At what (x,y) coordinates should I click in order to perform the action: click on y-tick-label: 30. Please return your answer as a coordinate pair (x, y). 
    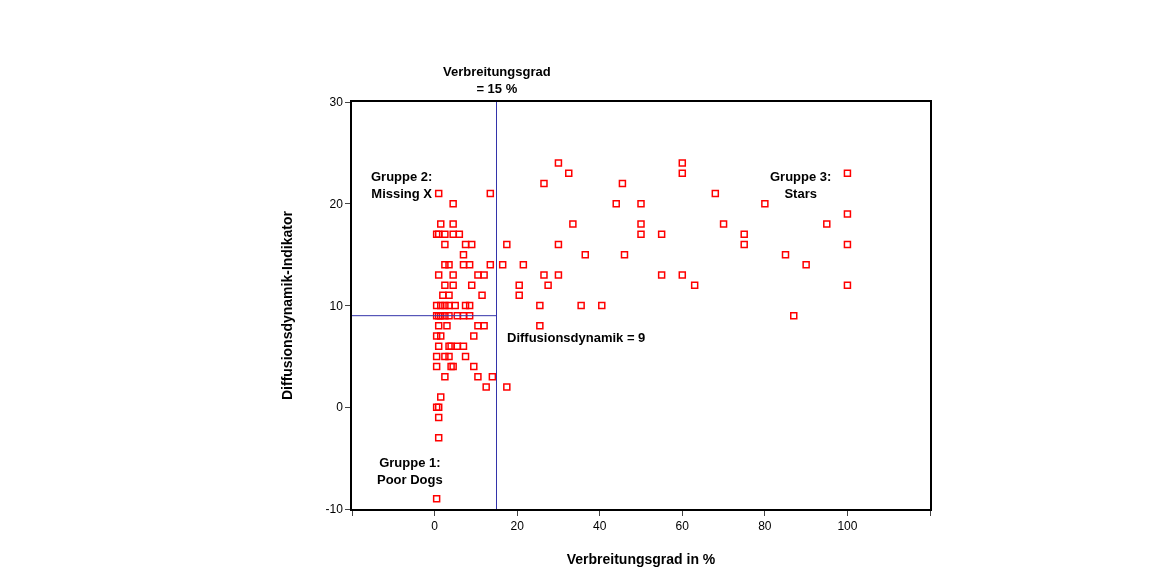
    Looking at the image, I should click on (336, 102).